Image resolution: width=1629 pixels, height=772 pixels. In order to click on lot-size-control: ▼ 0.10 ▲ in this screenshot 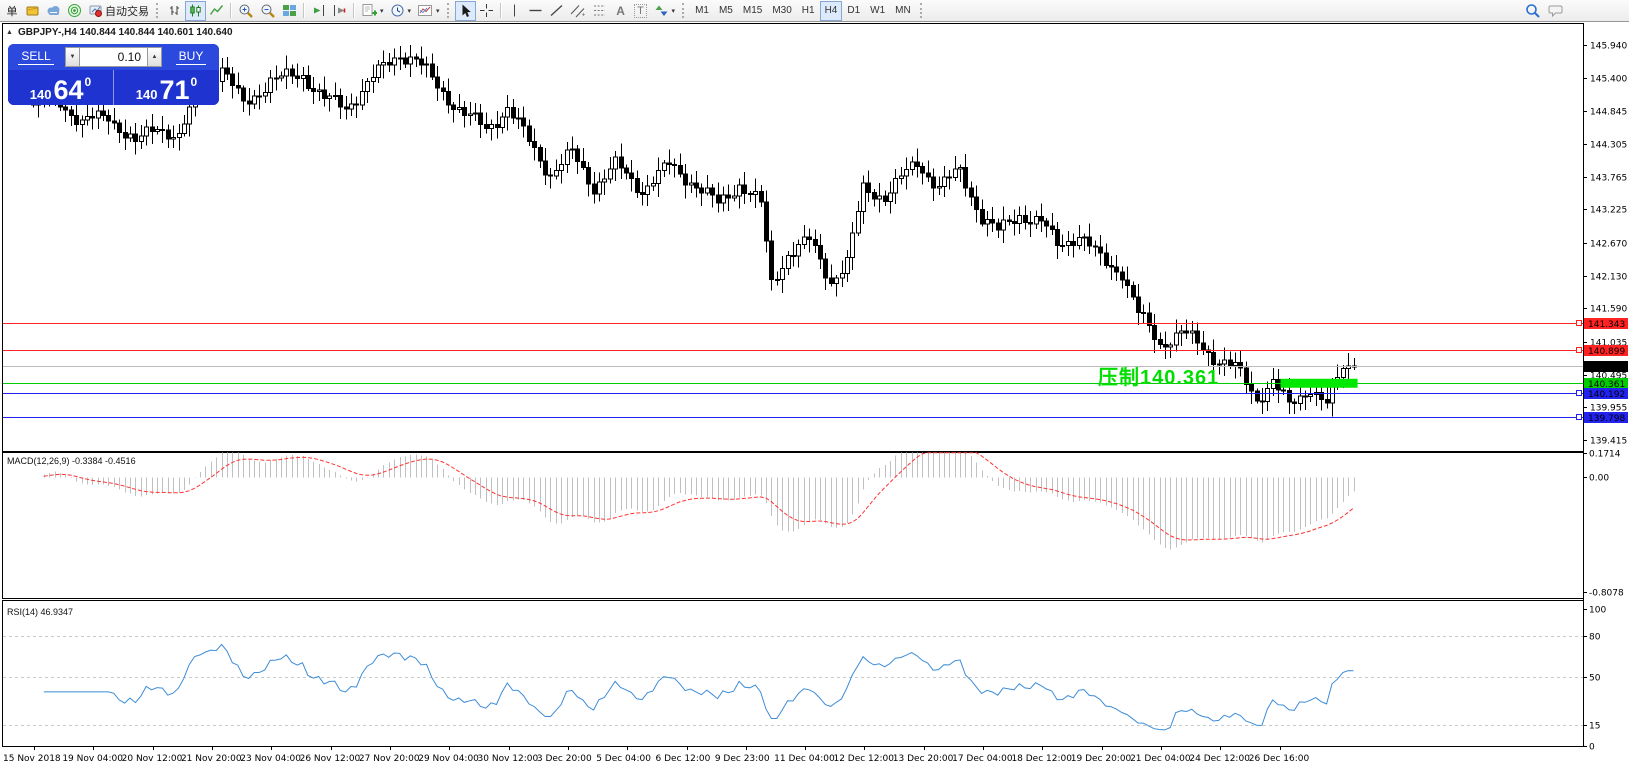, I will do `click(113, 57)`.